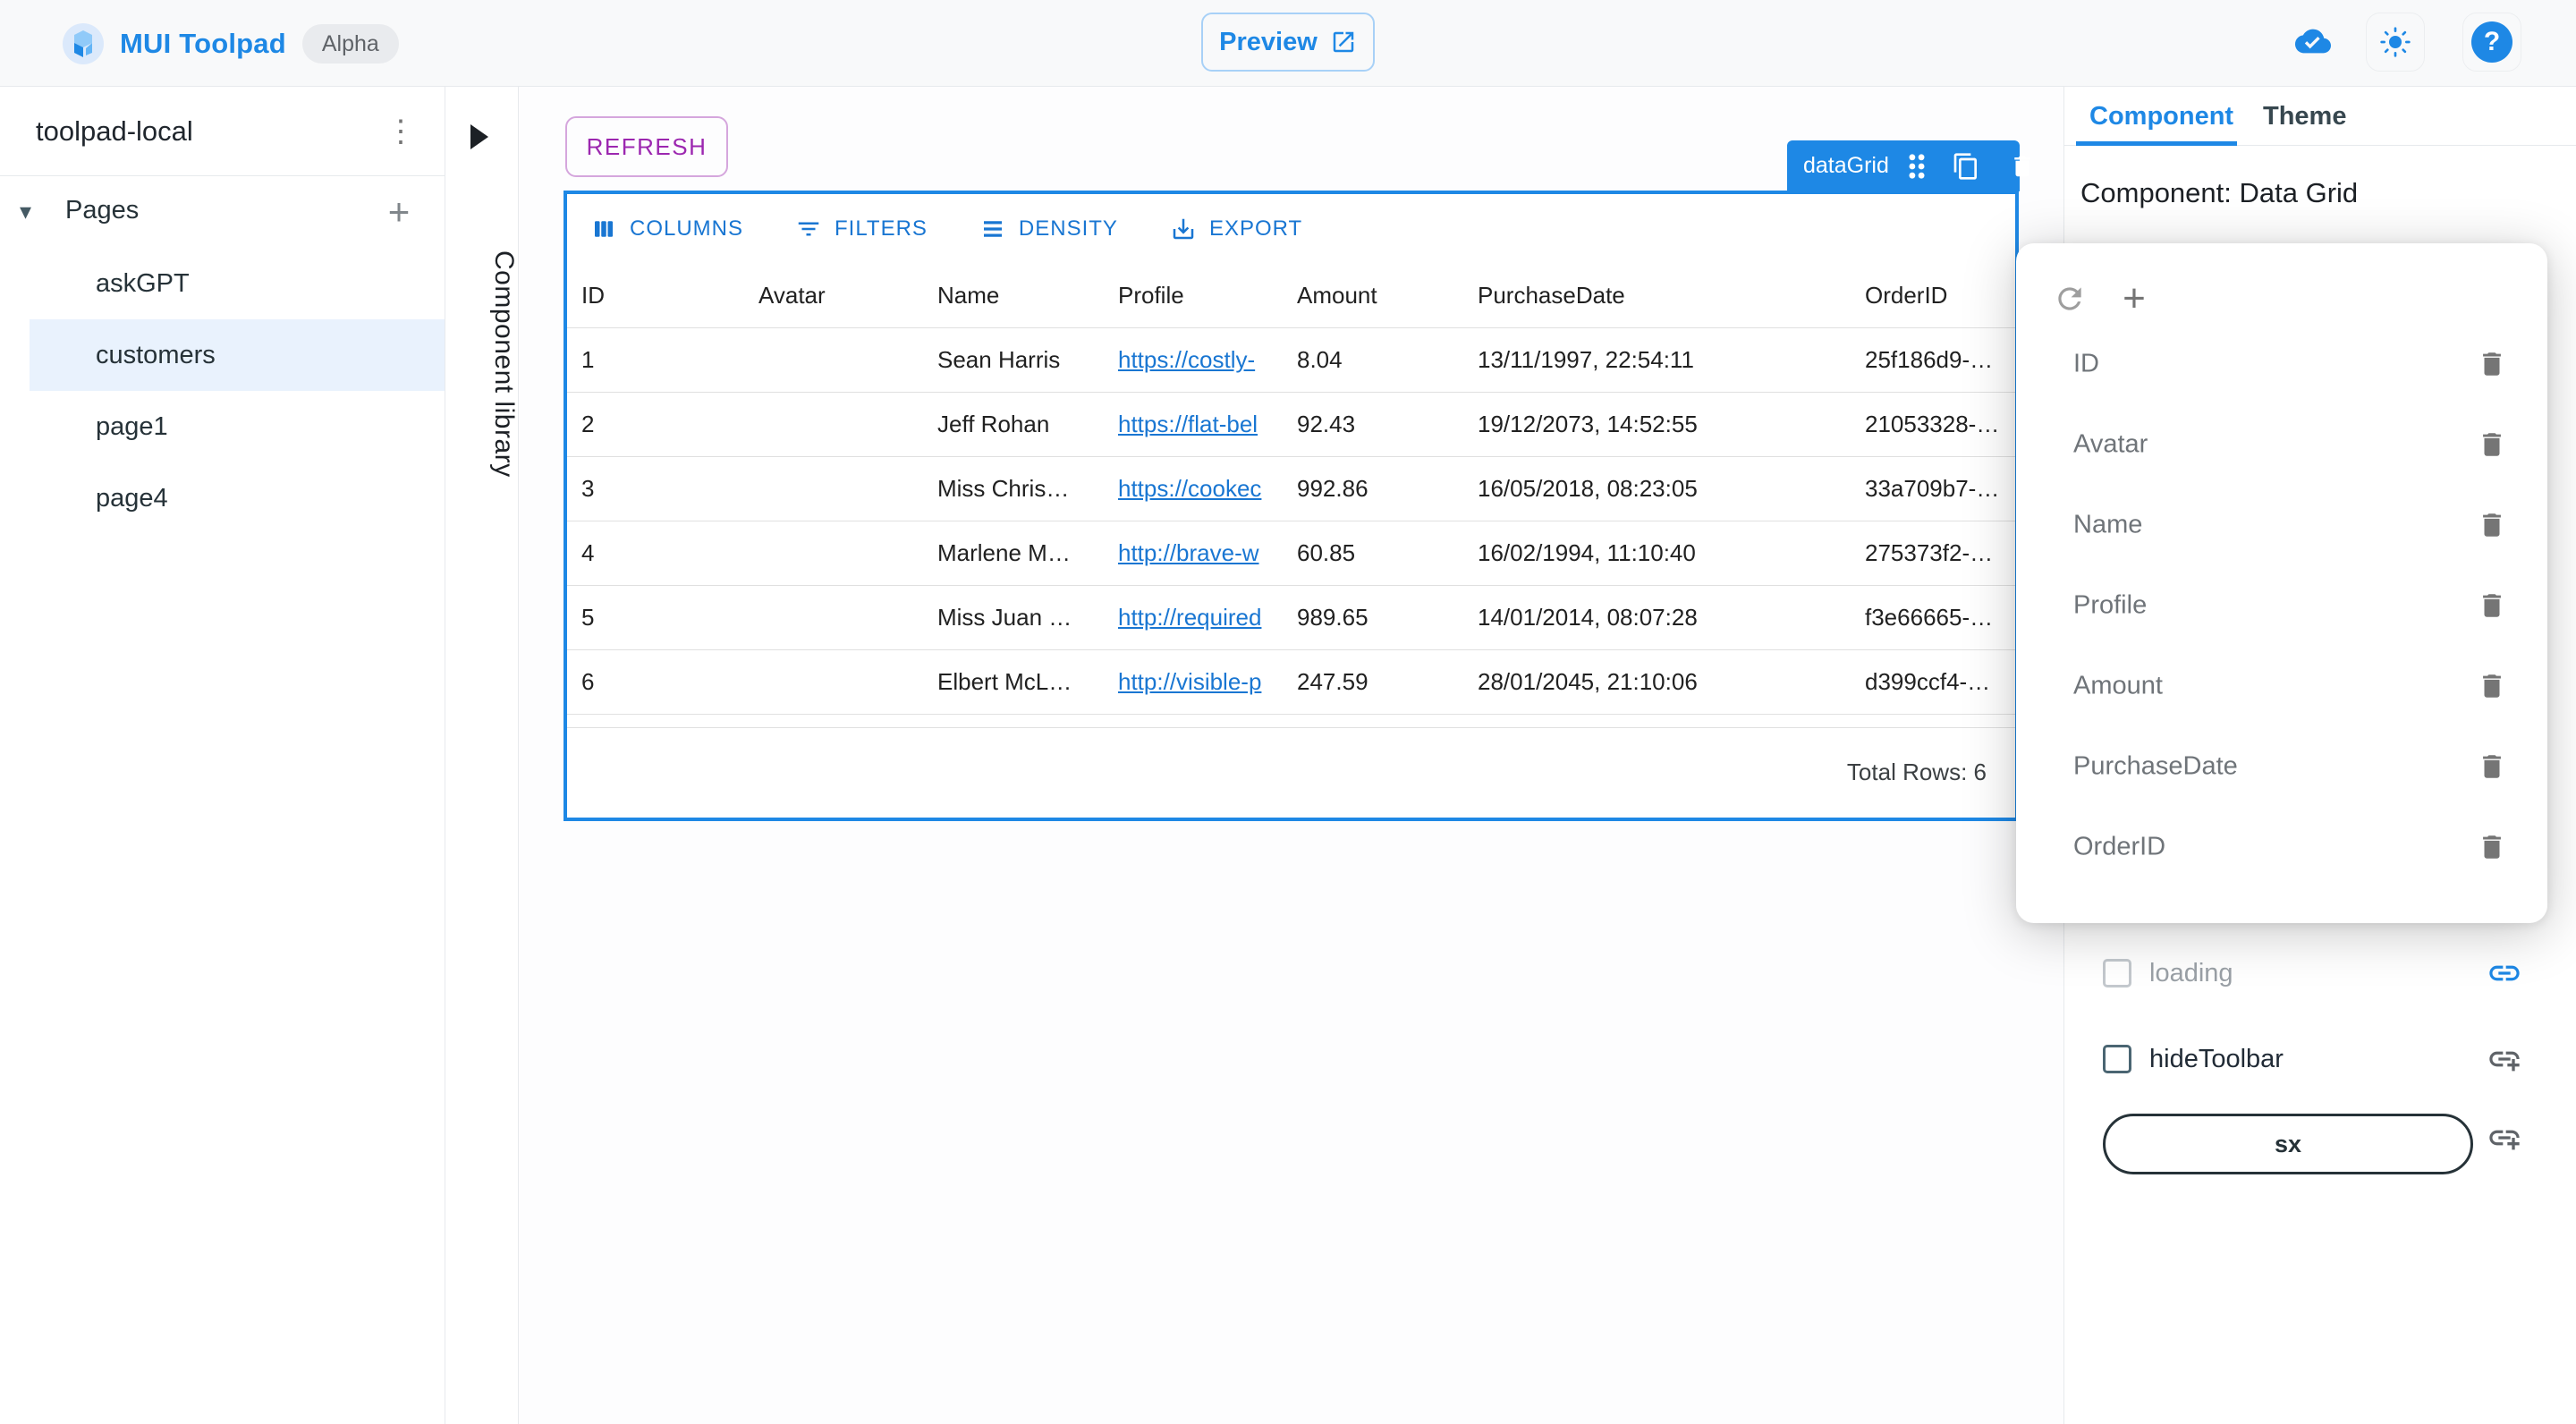  What do you see at coordinates (1255, 228) in the screenshot?
I see `export-button-label: EXPORT` at bounding box center [1255, 228].